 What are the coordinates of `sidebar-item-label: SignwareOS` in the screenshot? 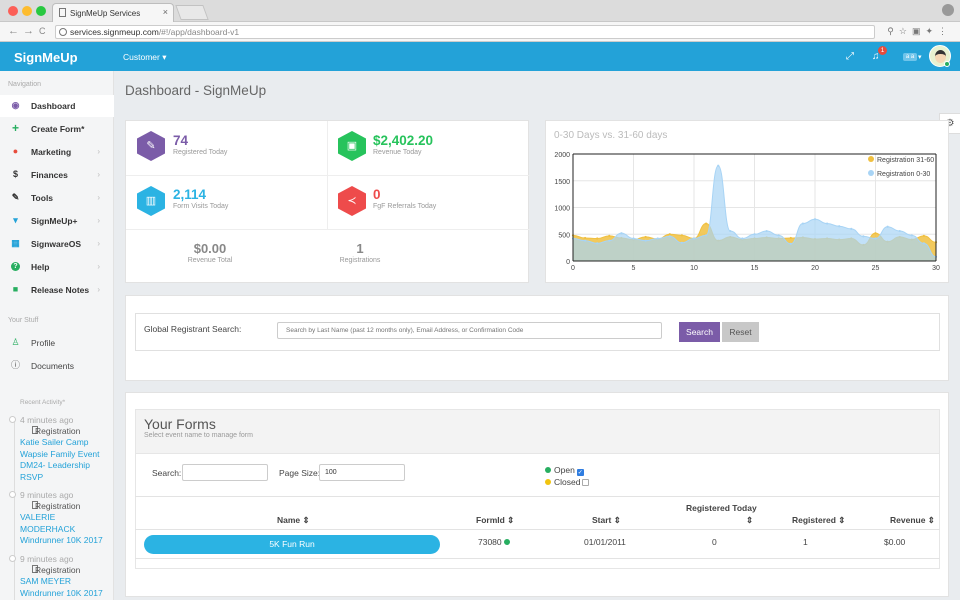 It's located at (56, 244).